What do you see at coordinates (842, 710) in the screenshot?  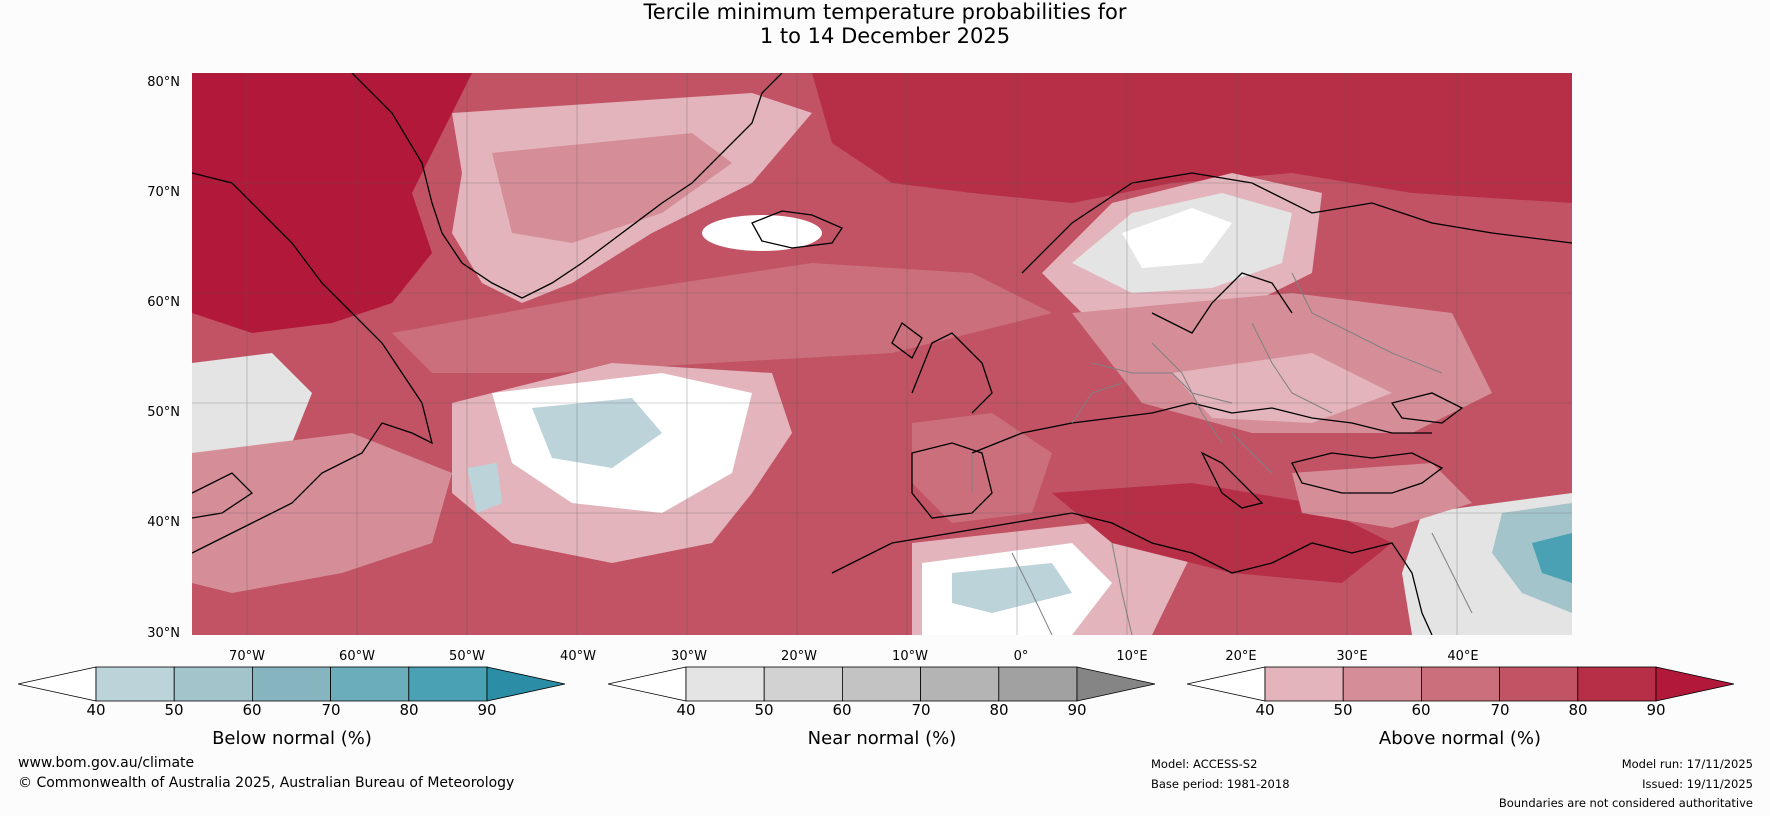 I see `colorbar-near-tick-60: 60` at bounding box center [842, 710].